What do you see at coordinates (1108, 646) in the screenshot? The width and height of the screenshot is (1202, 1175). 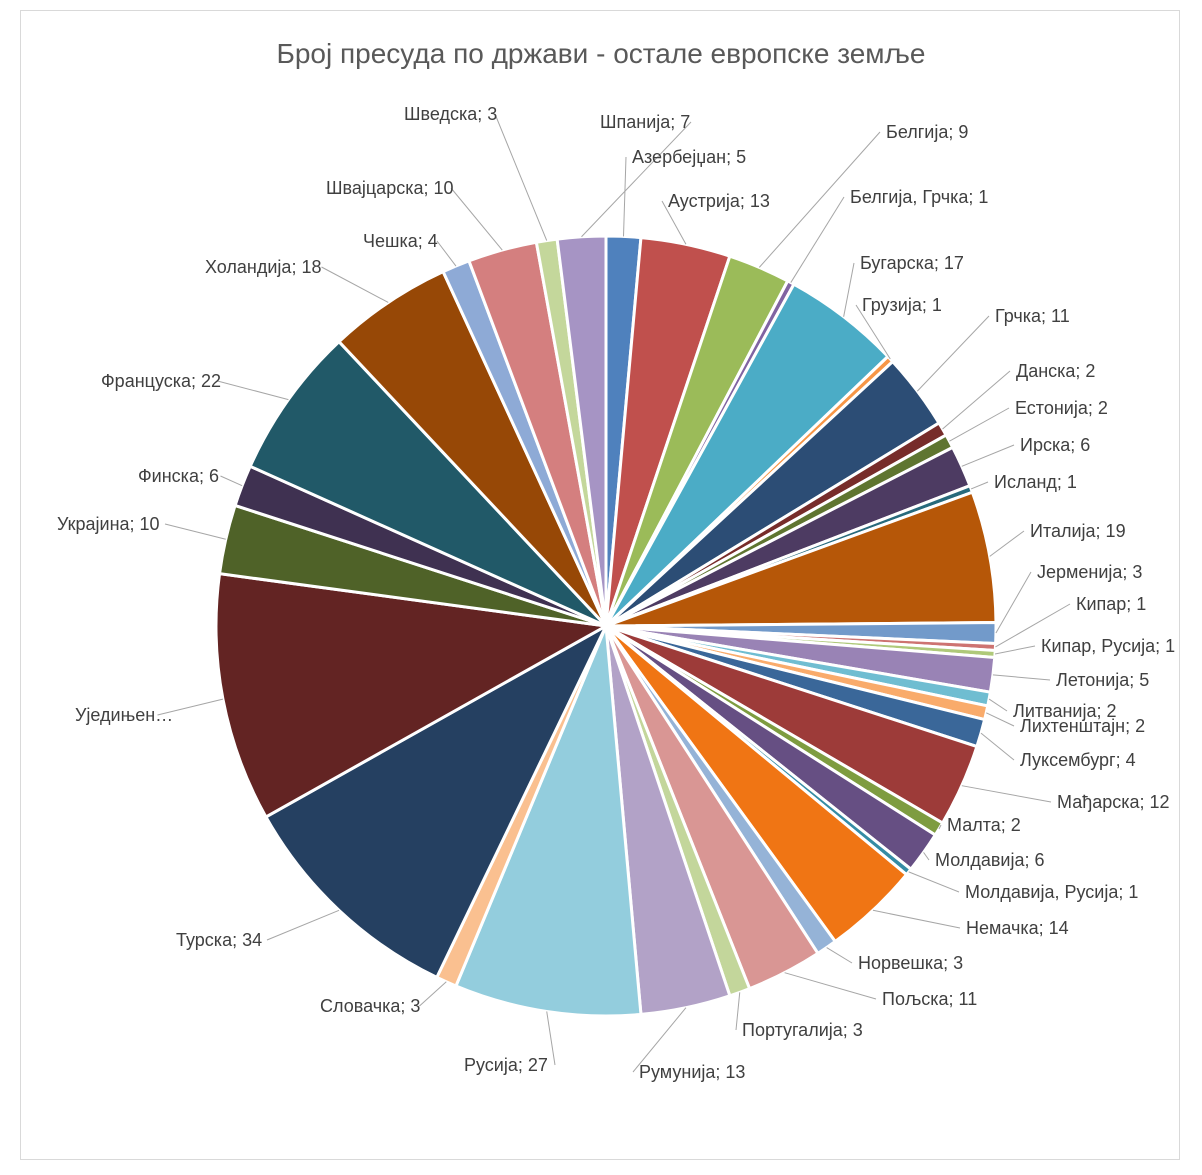 I see `data-label: Кипар, Русија; 1` at bounding box center [1108, 646].